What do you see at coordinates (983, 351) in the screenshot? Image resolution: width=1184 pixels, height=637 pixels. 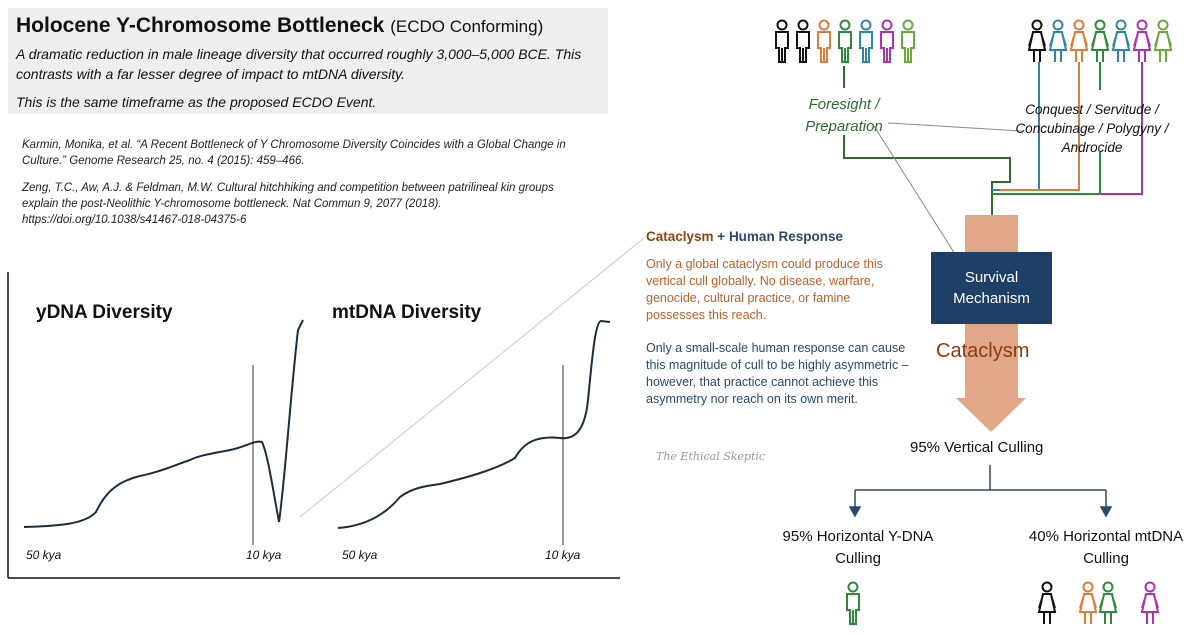 I see `cataclysm-label: Cataclysm` at bounding box center [983, 351].